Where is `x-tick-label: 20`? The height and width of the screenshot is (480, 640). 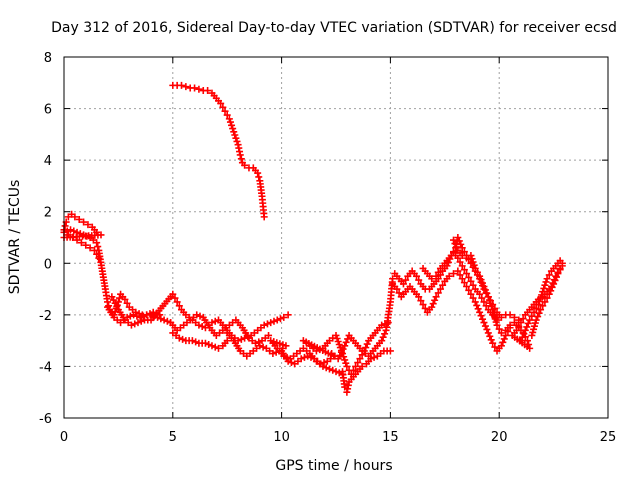 x-tick-label: 20 is located at coordinates (499, 437).